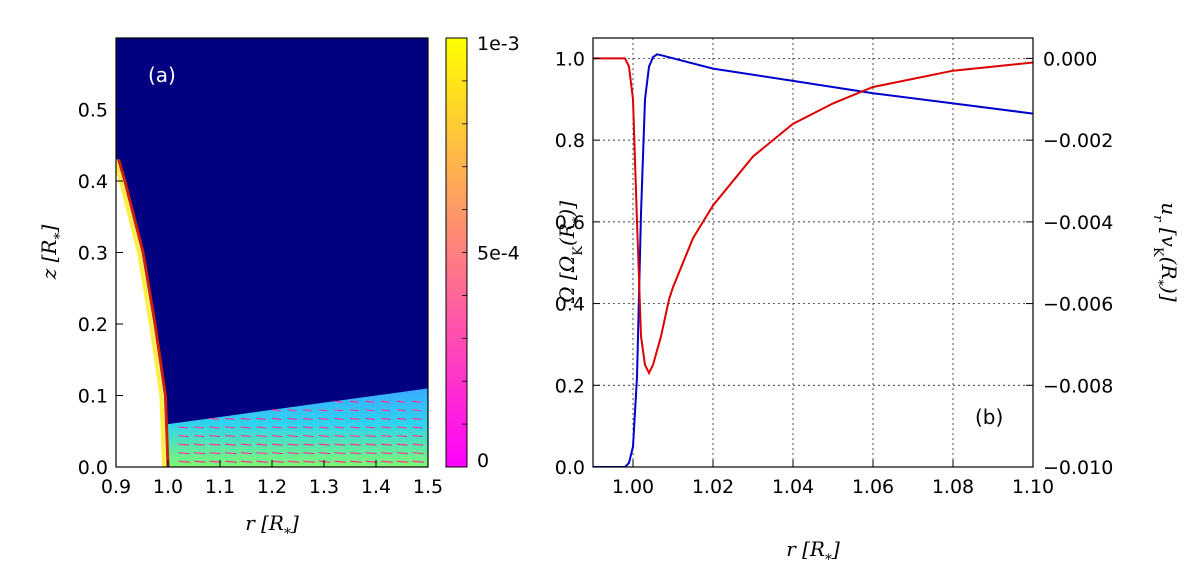 This screenshot has width=1200, height=567. What do you see at coordinates (498, 254) in the screenshot?
I see `colorbar-tick-label: 5e-4` at bounding box center [498, 254].